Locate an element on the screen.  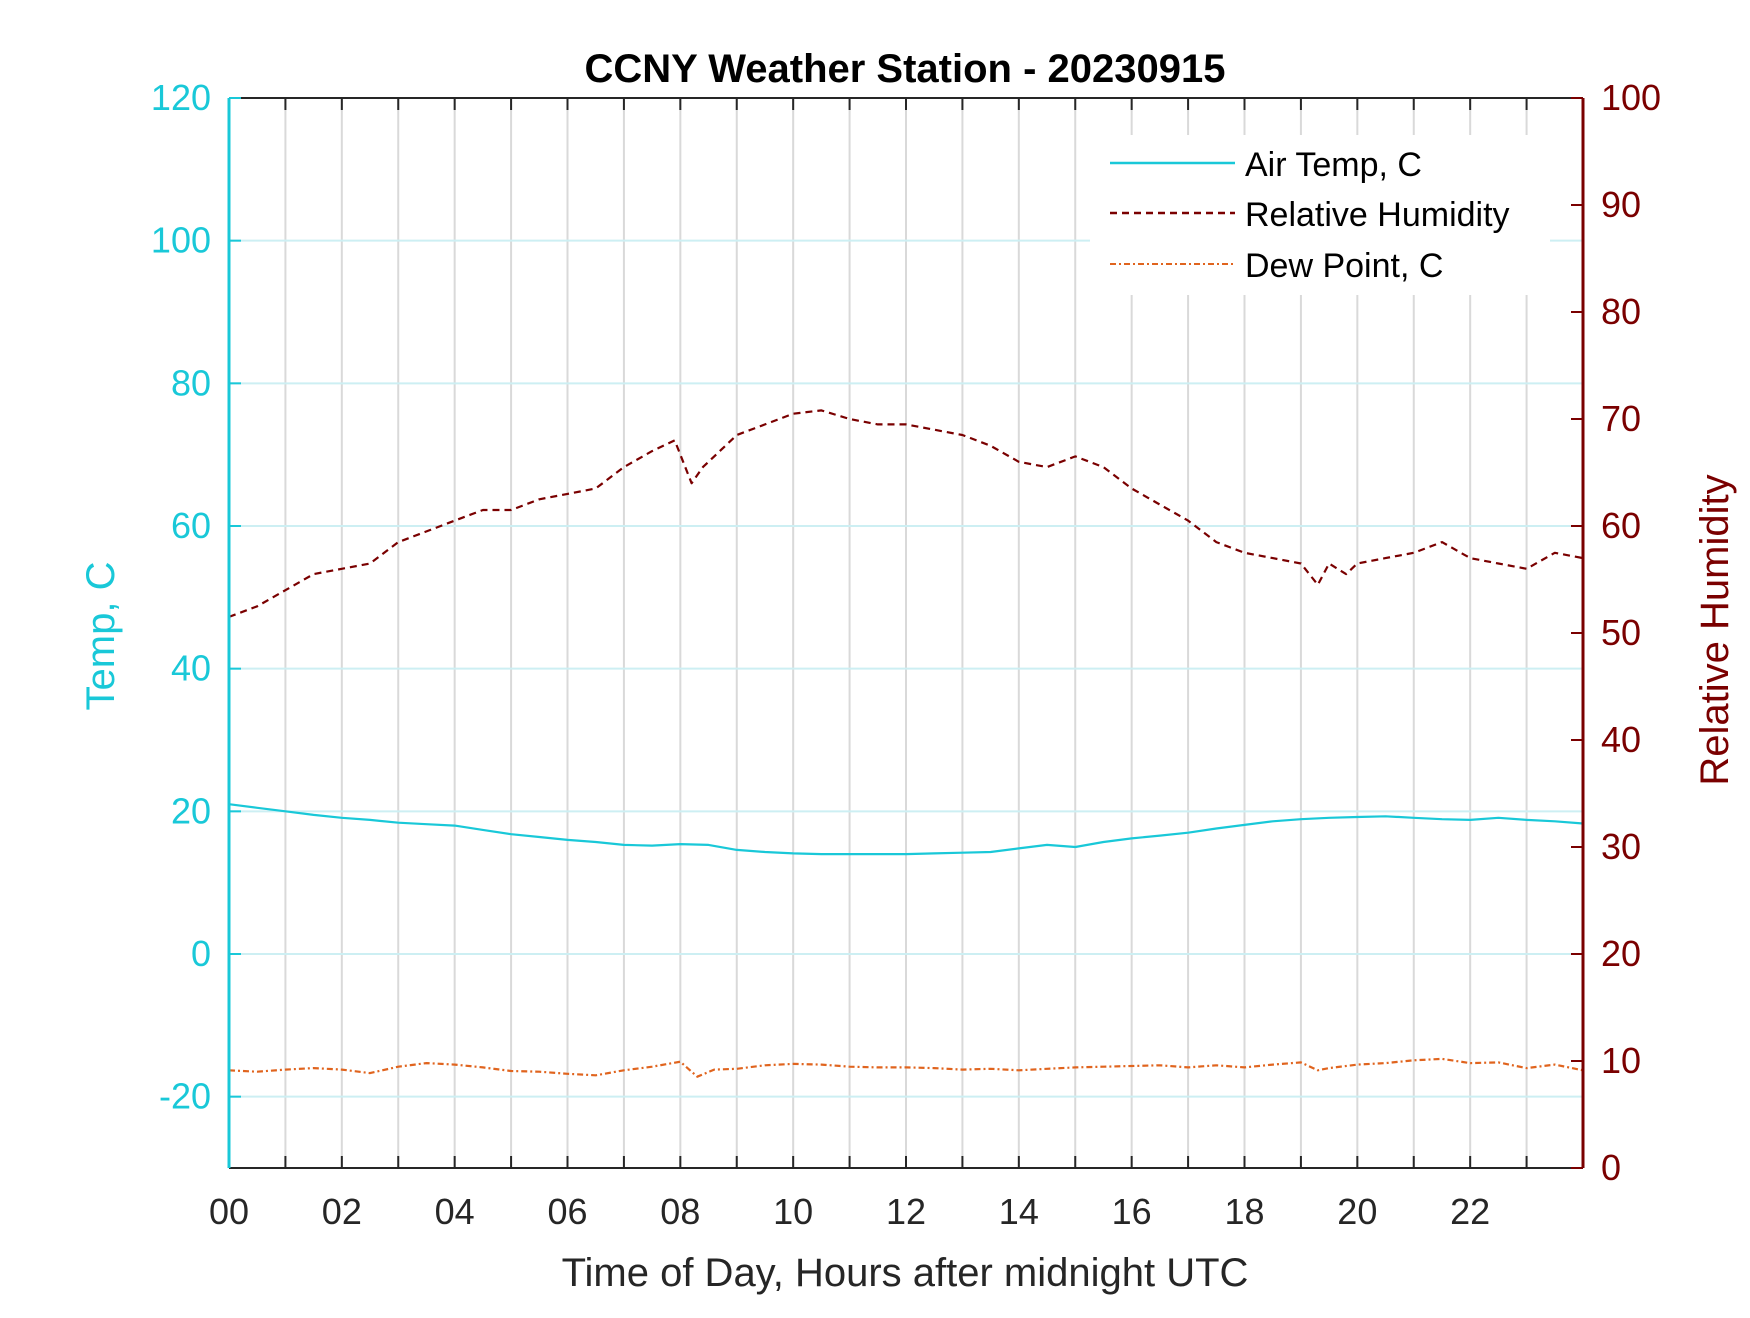
y-right-tick-label: 40 is located at coordinates (1621, 739).